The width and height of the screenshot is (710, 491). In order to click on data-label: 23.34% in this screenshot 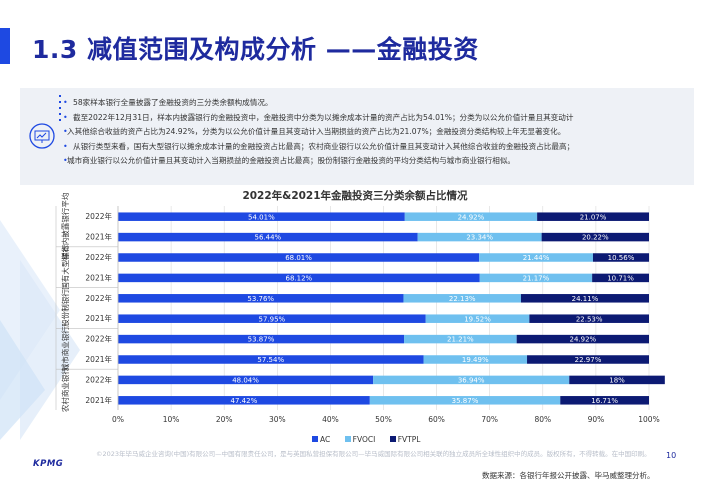, I will do `click(479, 238)`.